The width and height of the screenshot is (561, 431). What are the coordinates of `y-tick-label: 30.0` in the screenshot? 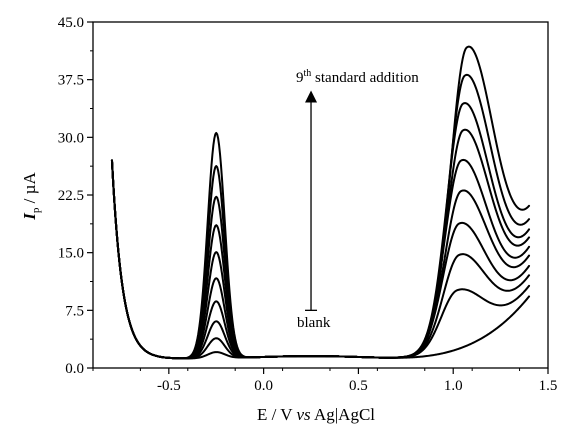 It's located at (71, 138).